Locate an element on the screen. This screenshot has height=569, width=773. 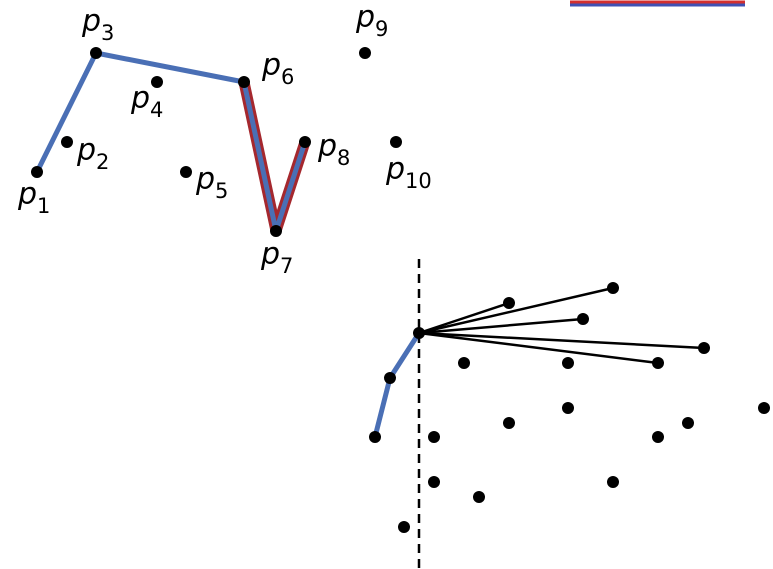
label-p4: p4 is located at coordinates (146, 101).